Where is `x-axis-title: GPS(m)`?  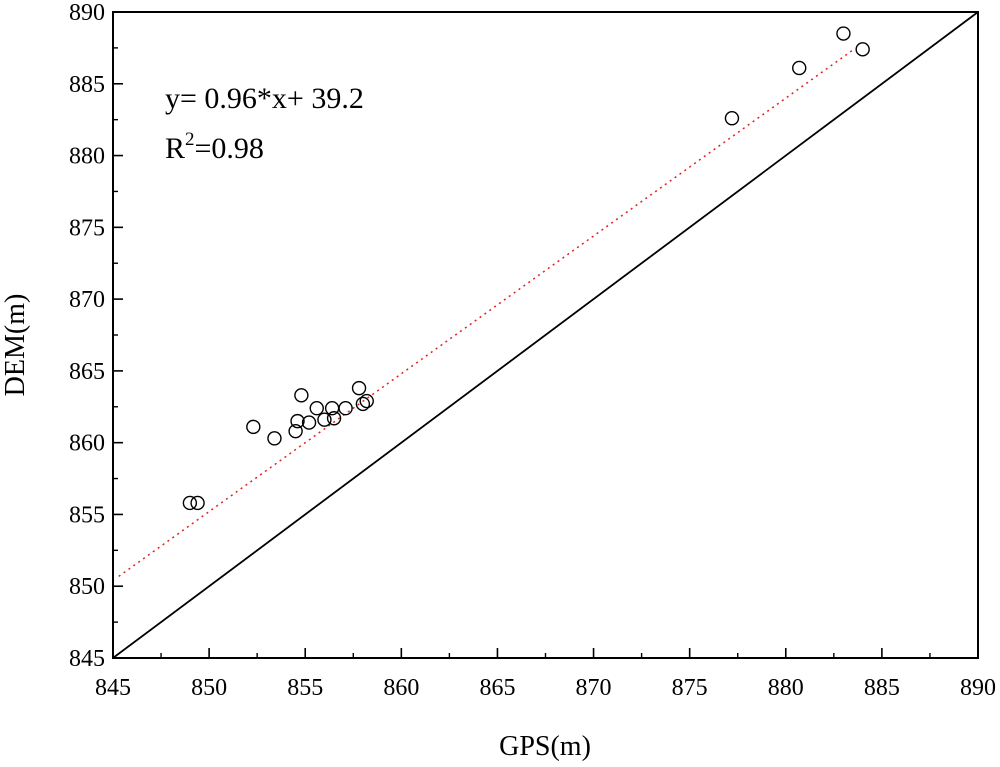
x-axis-title: GPS(m) is located at coordinates (545, 746).